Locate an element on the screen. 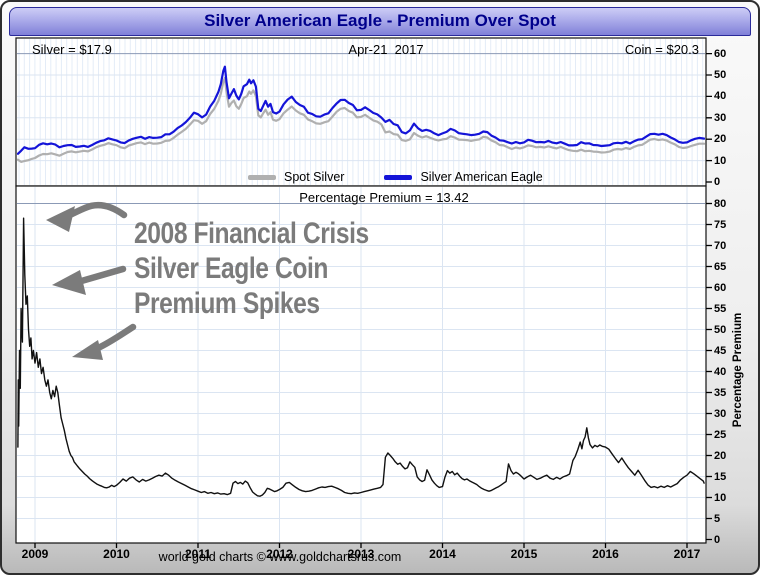 The height and width of the screenshot is (575, 760). price-y-tick-label: 10 is located at coordinates (720, 160).